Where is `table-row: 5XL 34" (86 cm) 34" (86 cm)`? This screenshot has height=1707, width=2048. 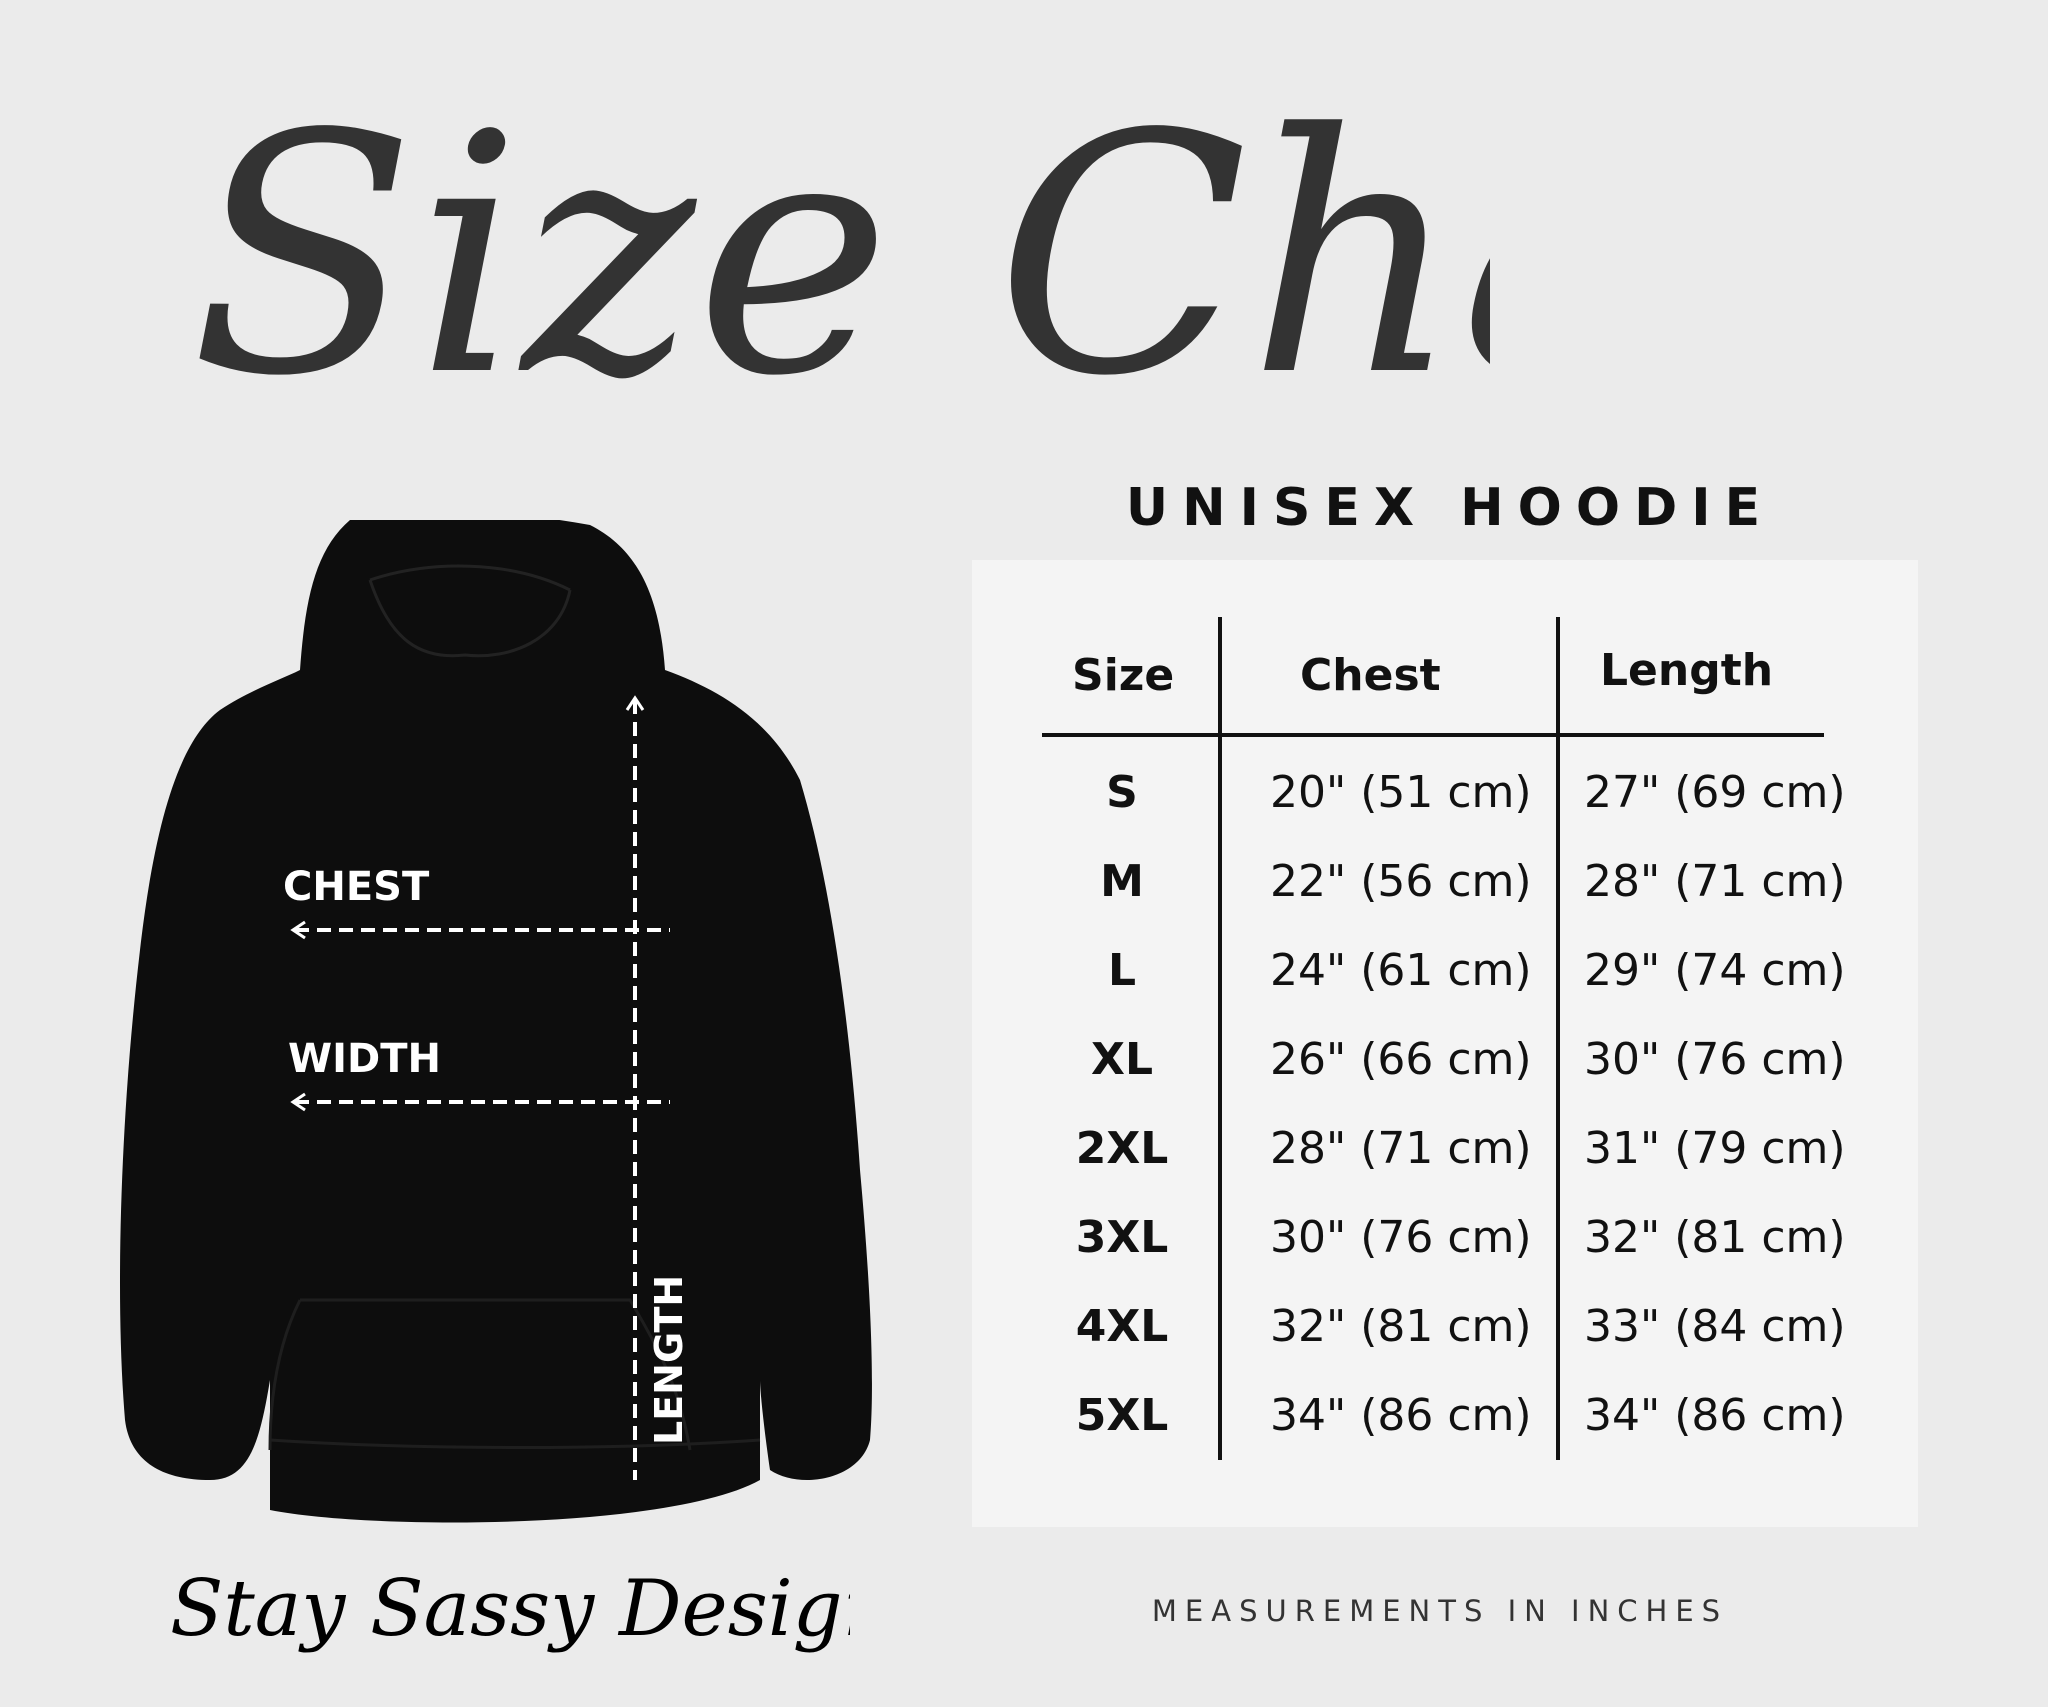
table-row: 5XL 34" (86 cm) 34" (86 cm) is located at coordinates (1445, 1416).